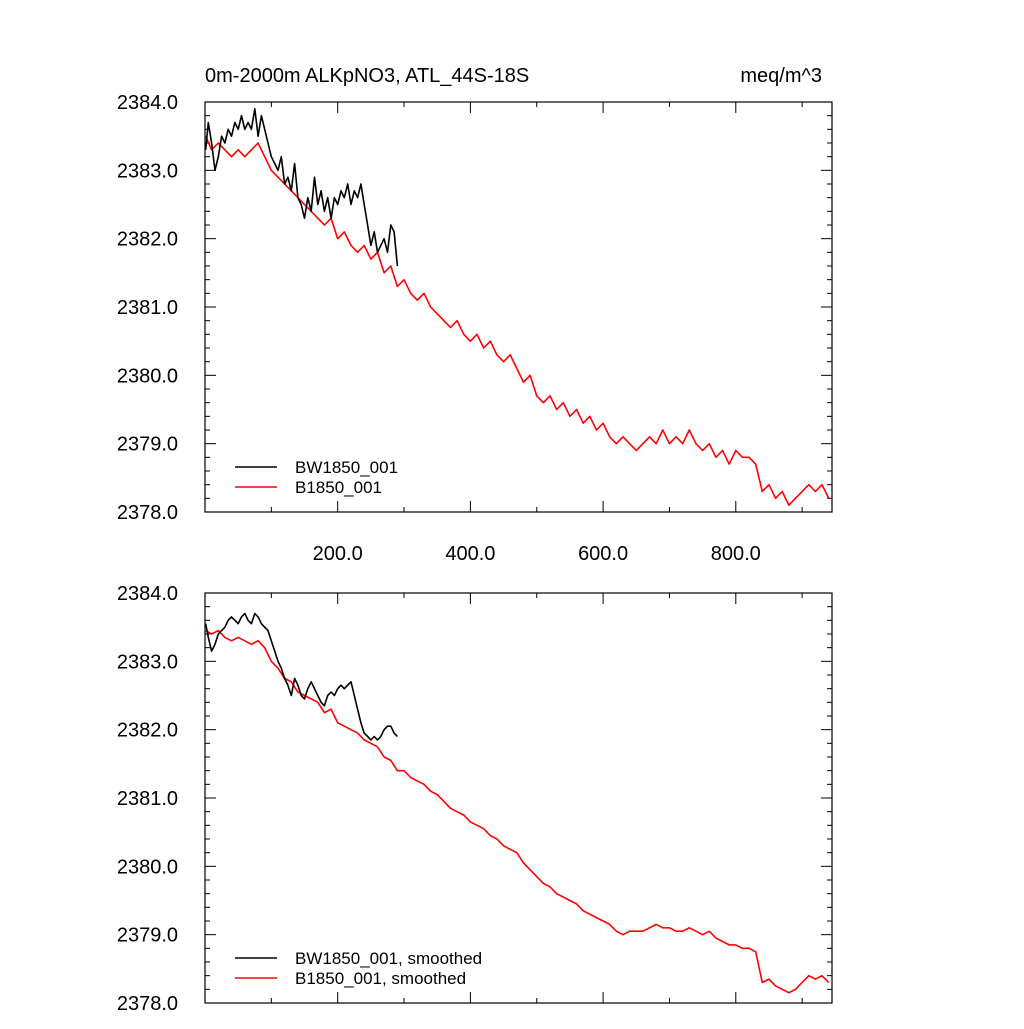 The width and height of the screenshot is (1024, 1029). Describe the element at coordinates (338, 554) in the screenshot. I see `x-tick-label: 200.0` at that location.